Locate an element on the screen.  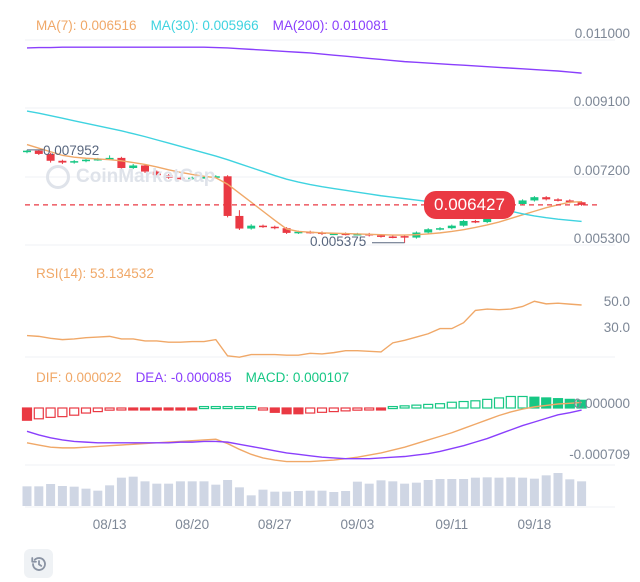
rsi-tick-0: 50.0 is located at coordinates (616, 301).